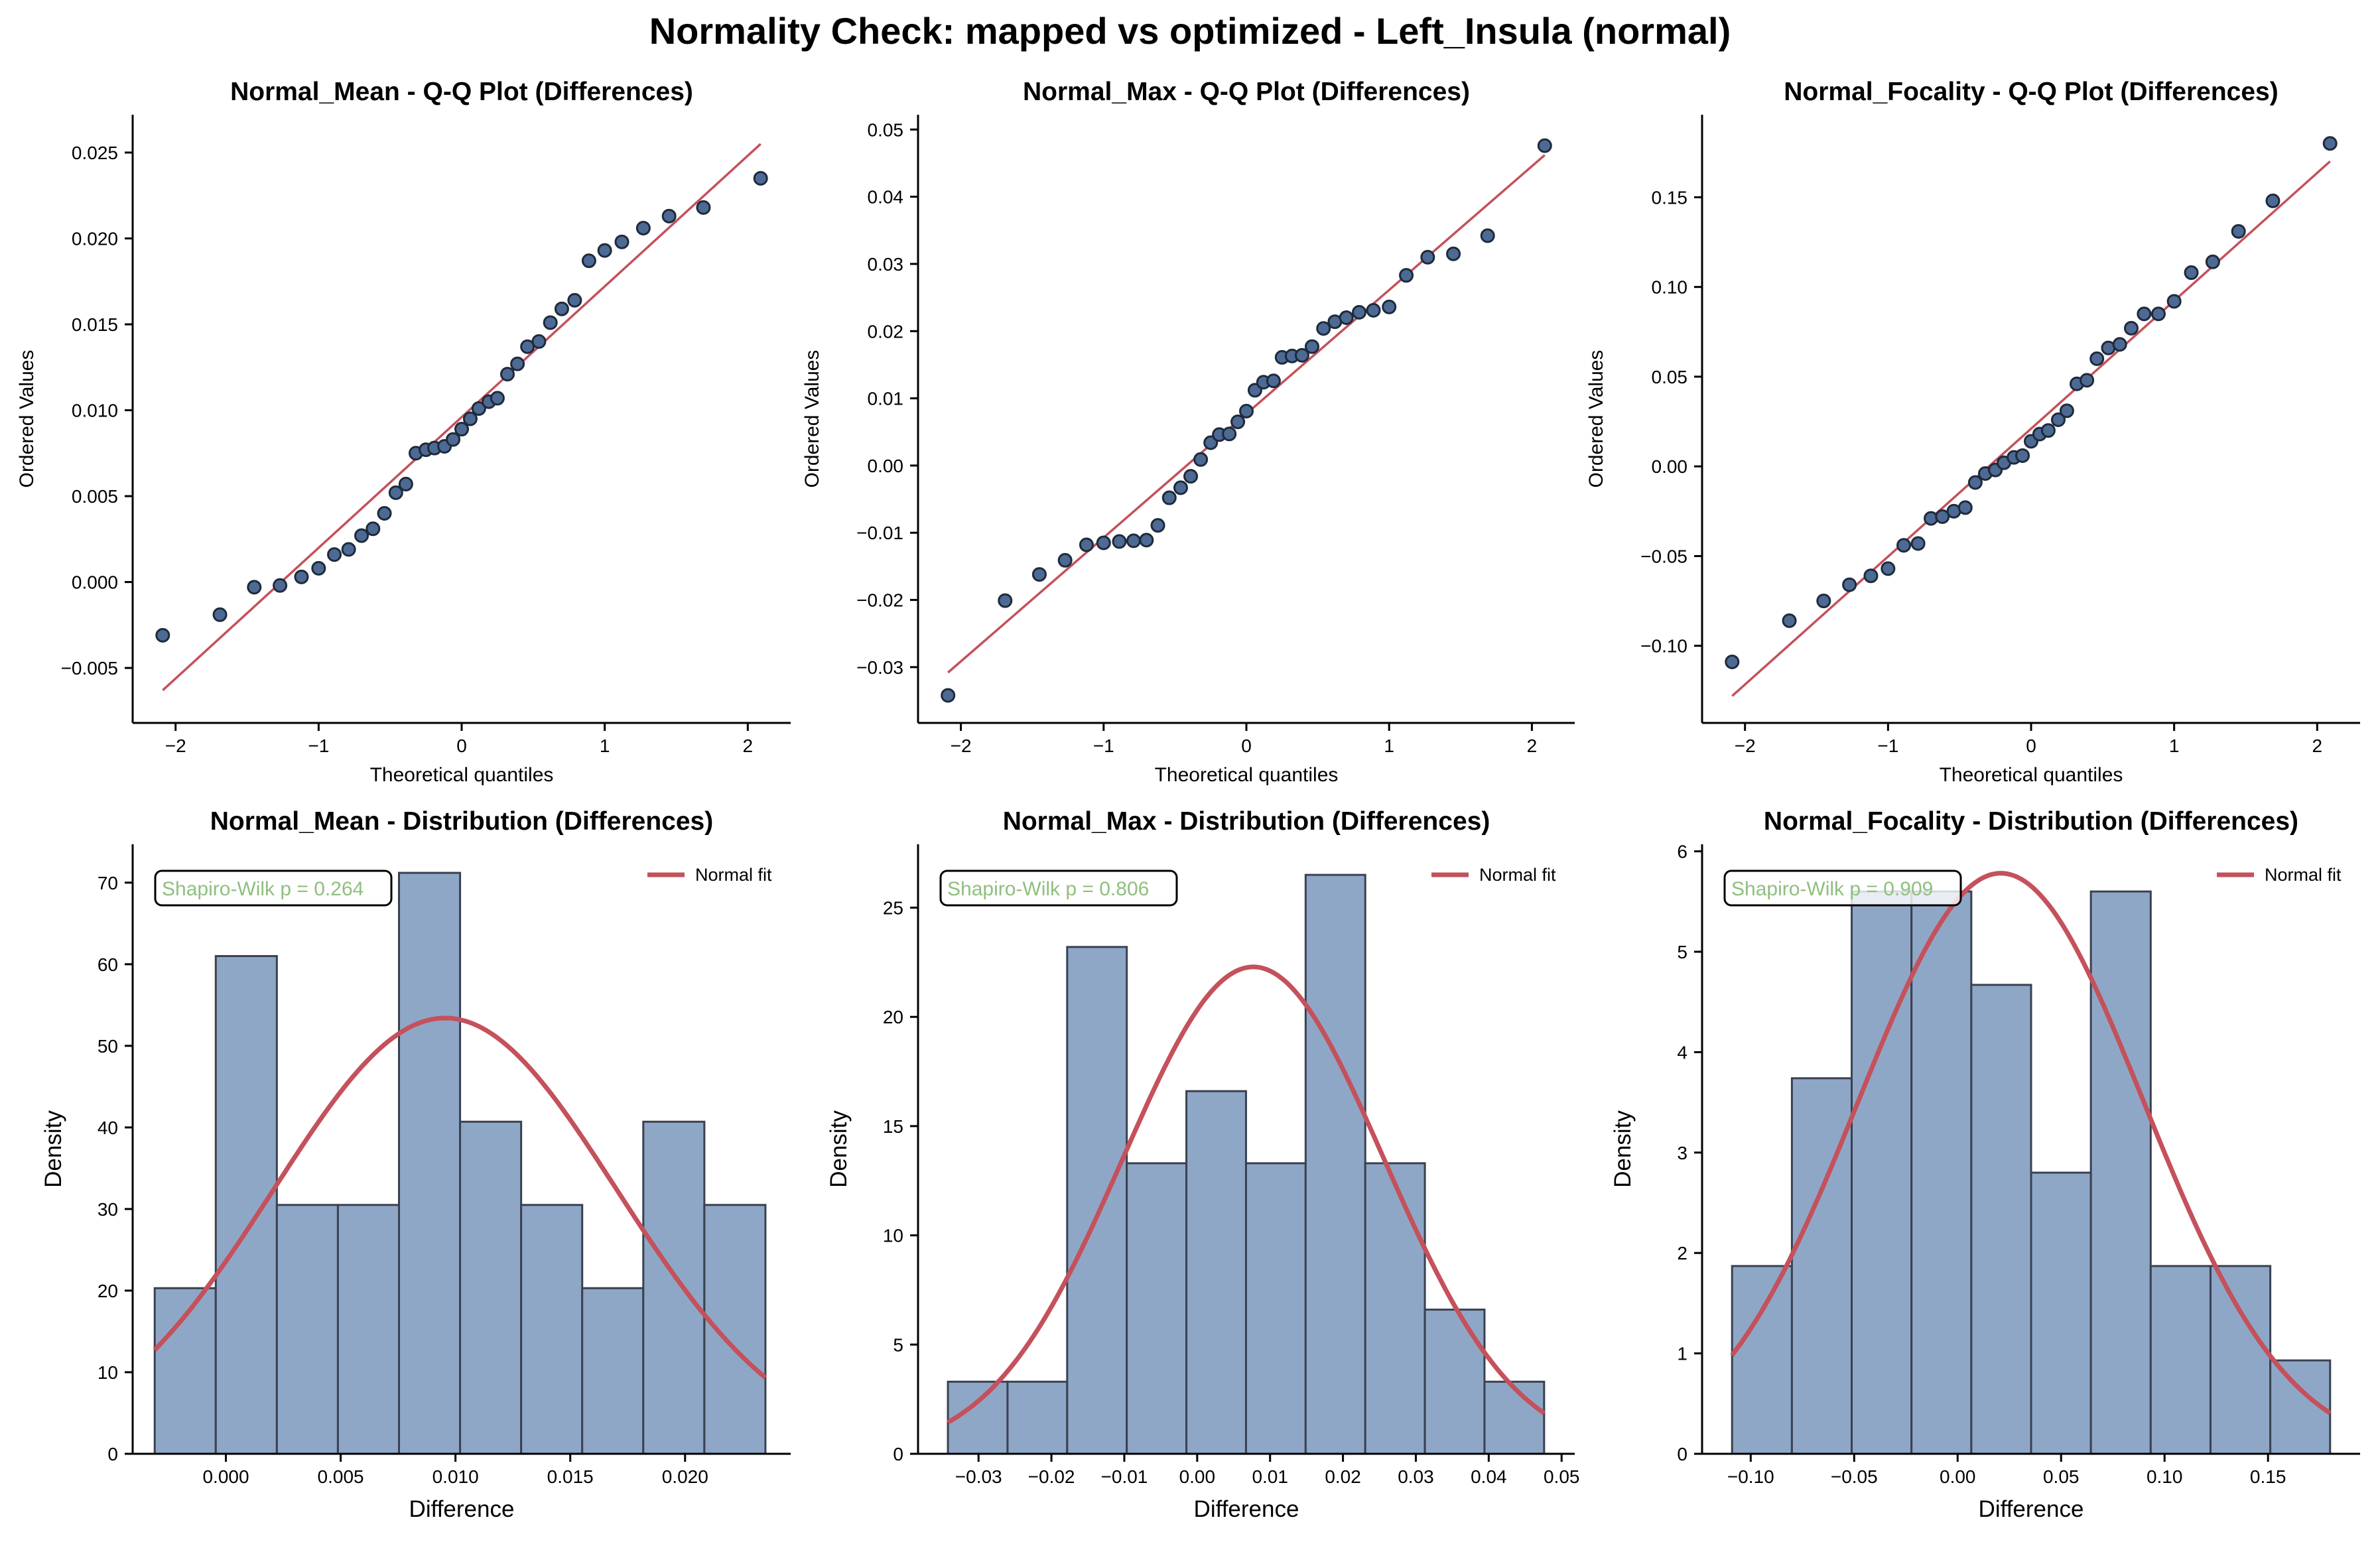 Image resolution: width=2380 pixels, height=1544 pixels. What do you see at coordinates (685, 1476) in the screenshot?
I see `x-tick-label: 0.020` at bounding box center [685, 1476].